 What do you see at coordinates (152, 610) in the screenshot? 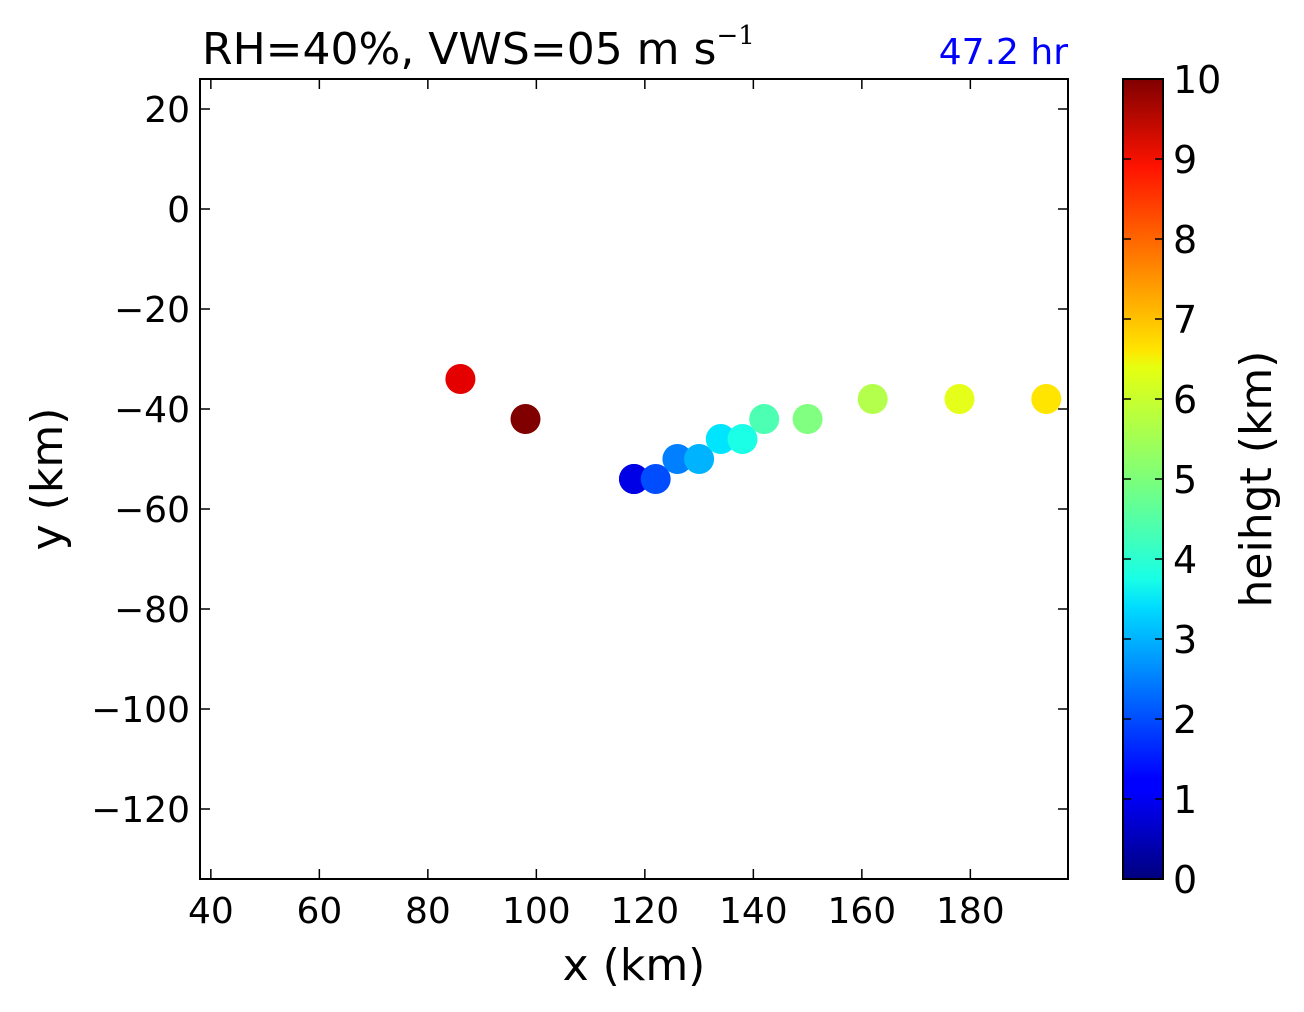
I see `y-tick-label: −80` at bounding box center [152, 610].